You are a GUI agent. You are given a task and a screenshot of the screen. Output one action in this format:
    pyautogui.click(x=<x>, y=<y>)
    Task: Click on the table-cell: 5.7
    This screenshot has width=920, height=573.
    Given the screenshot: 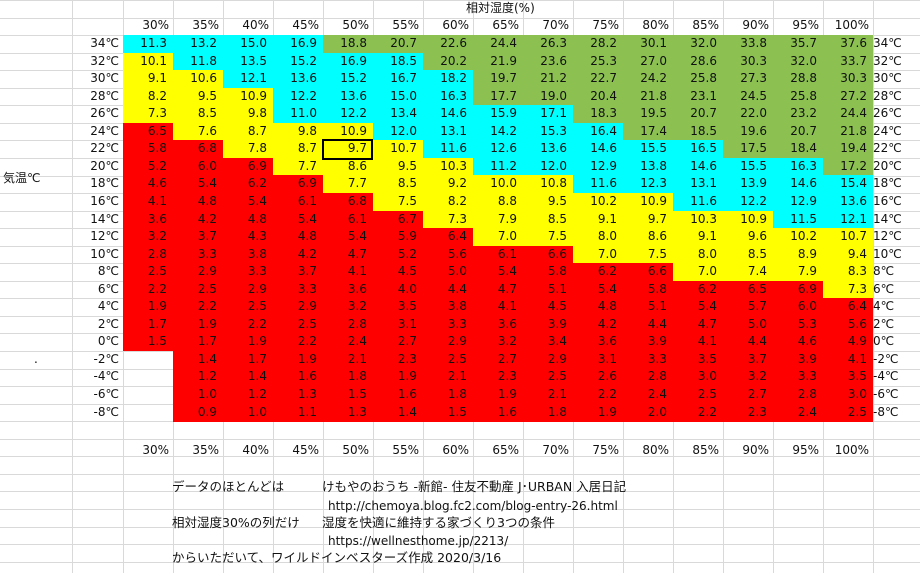 What is the action you would take?
    pyautogui.click(x=748, y=307)
    